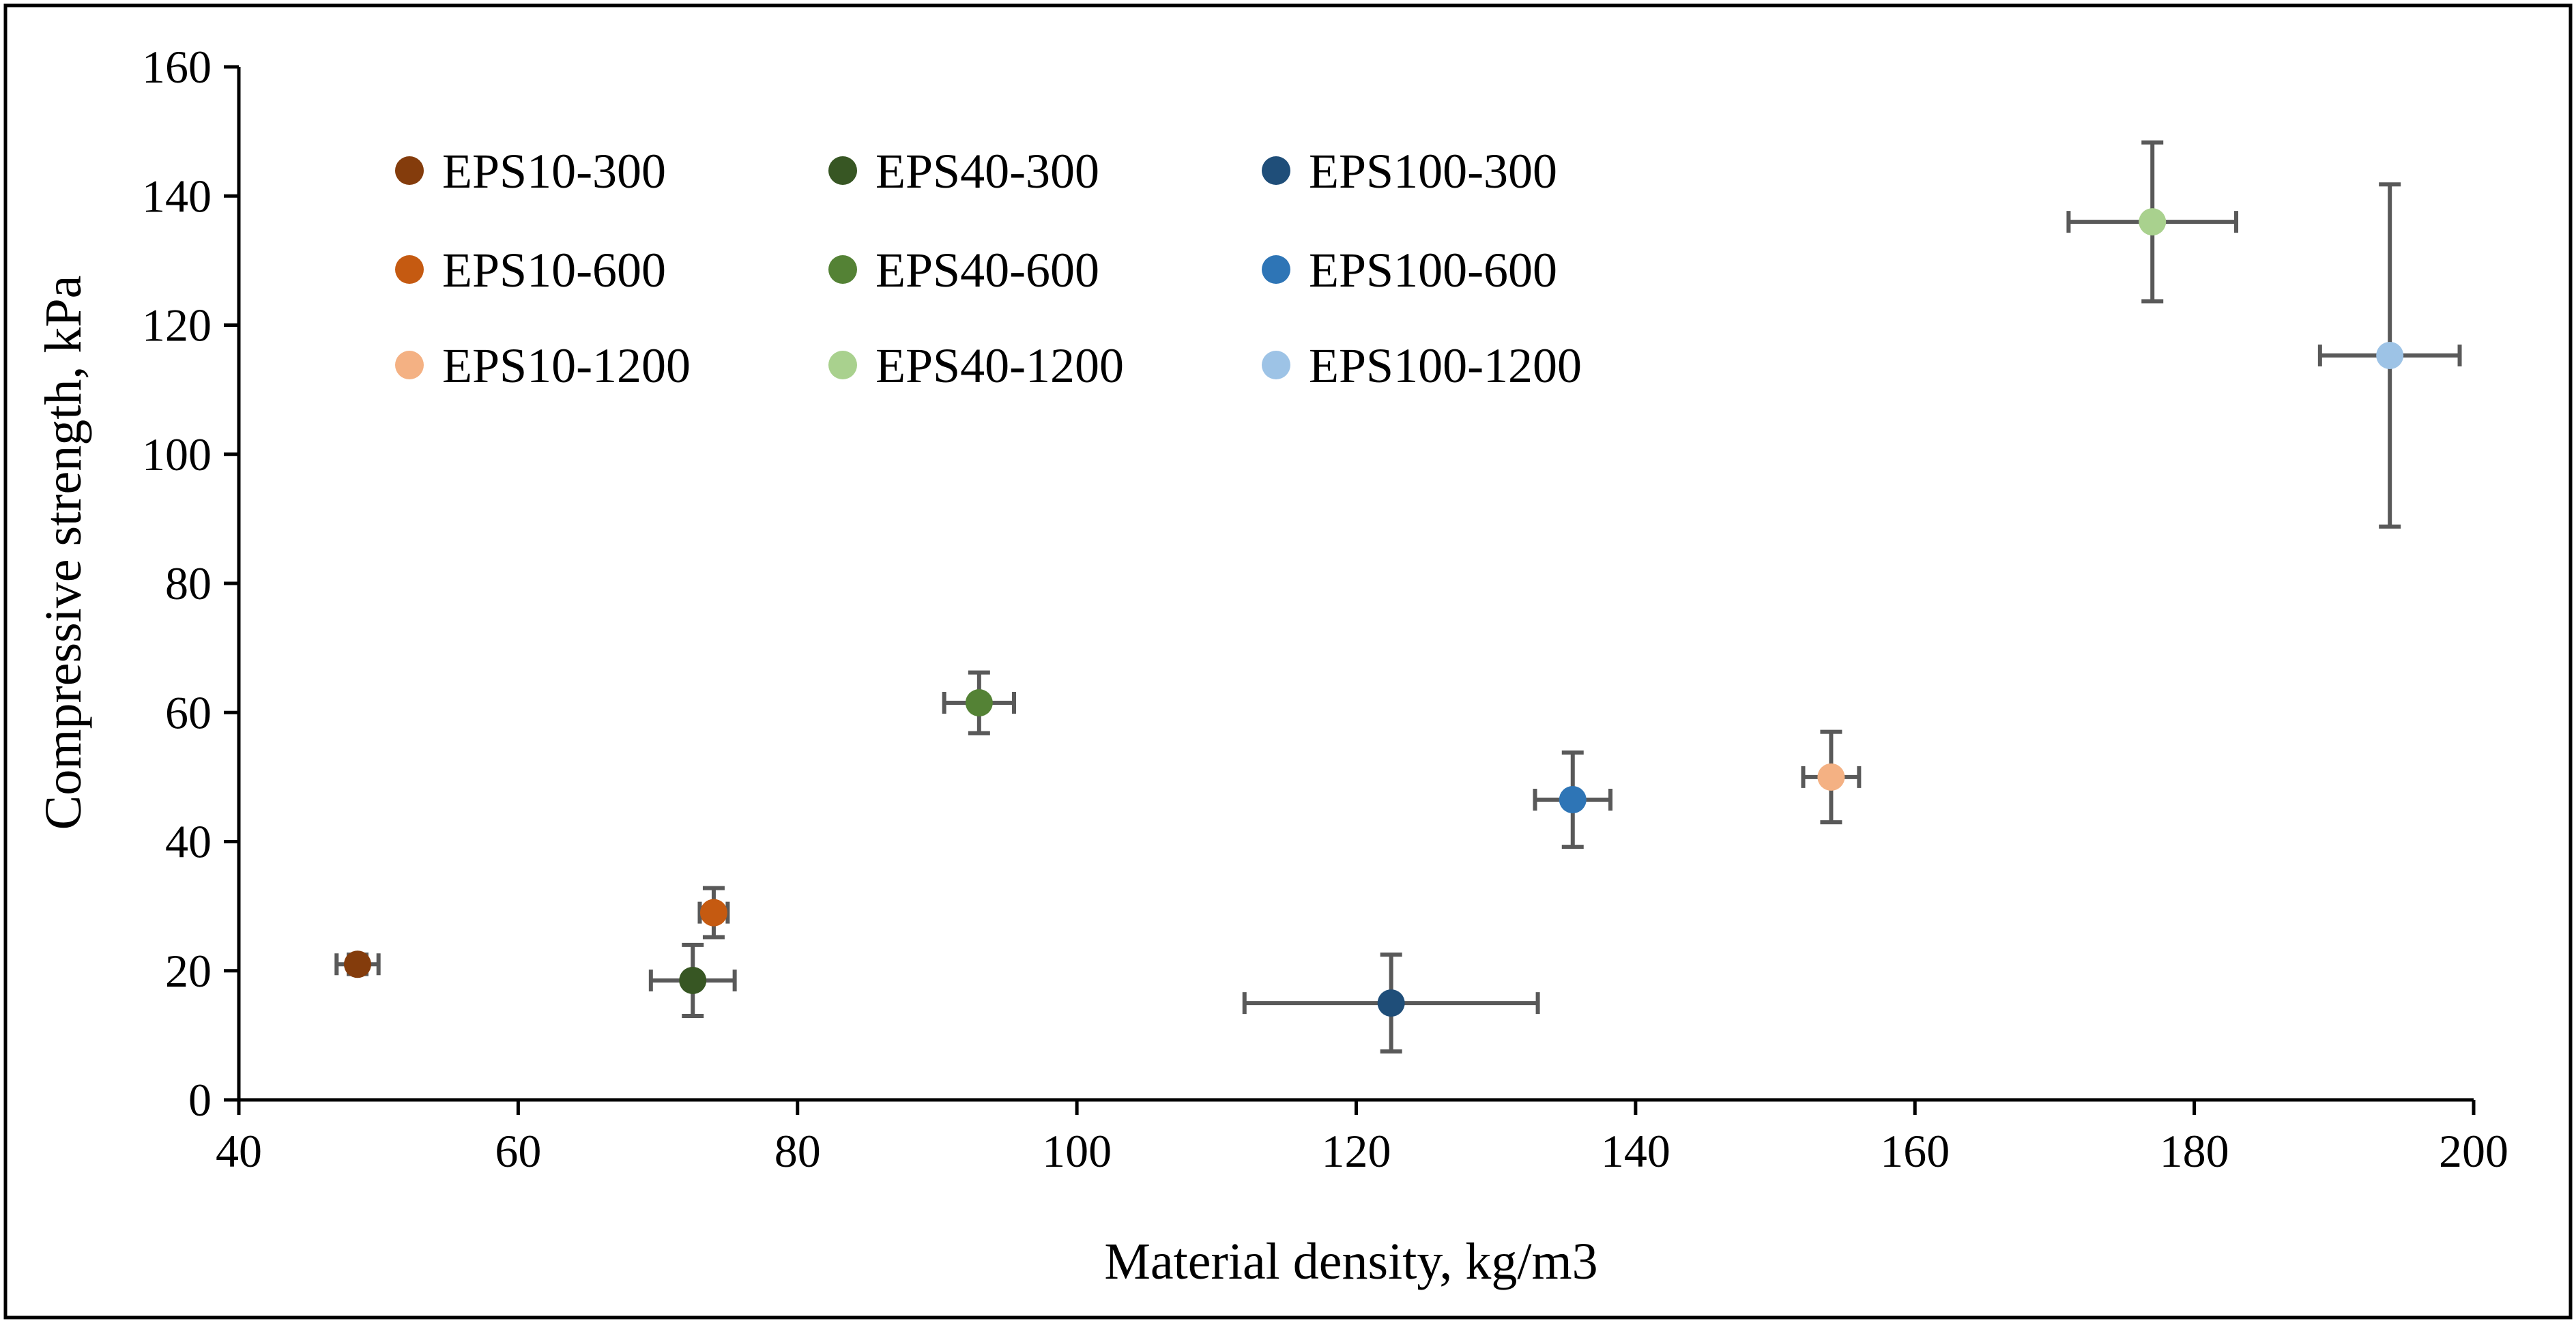  Describe the element at coordinates (188, 712) in the screenshot. I see `y-tick-label: 60` at that location.